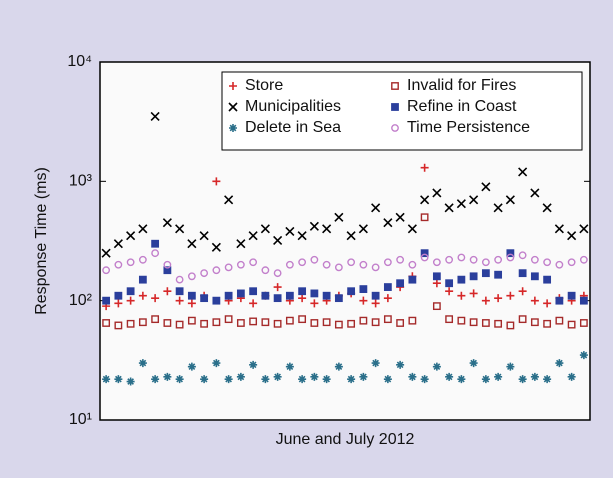  What do you see at coordinates (264, 85) in the screenshot?
I see `legend-label: Store` at bounding box center [264, 85].